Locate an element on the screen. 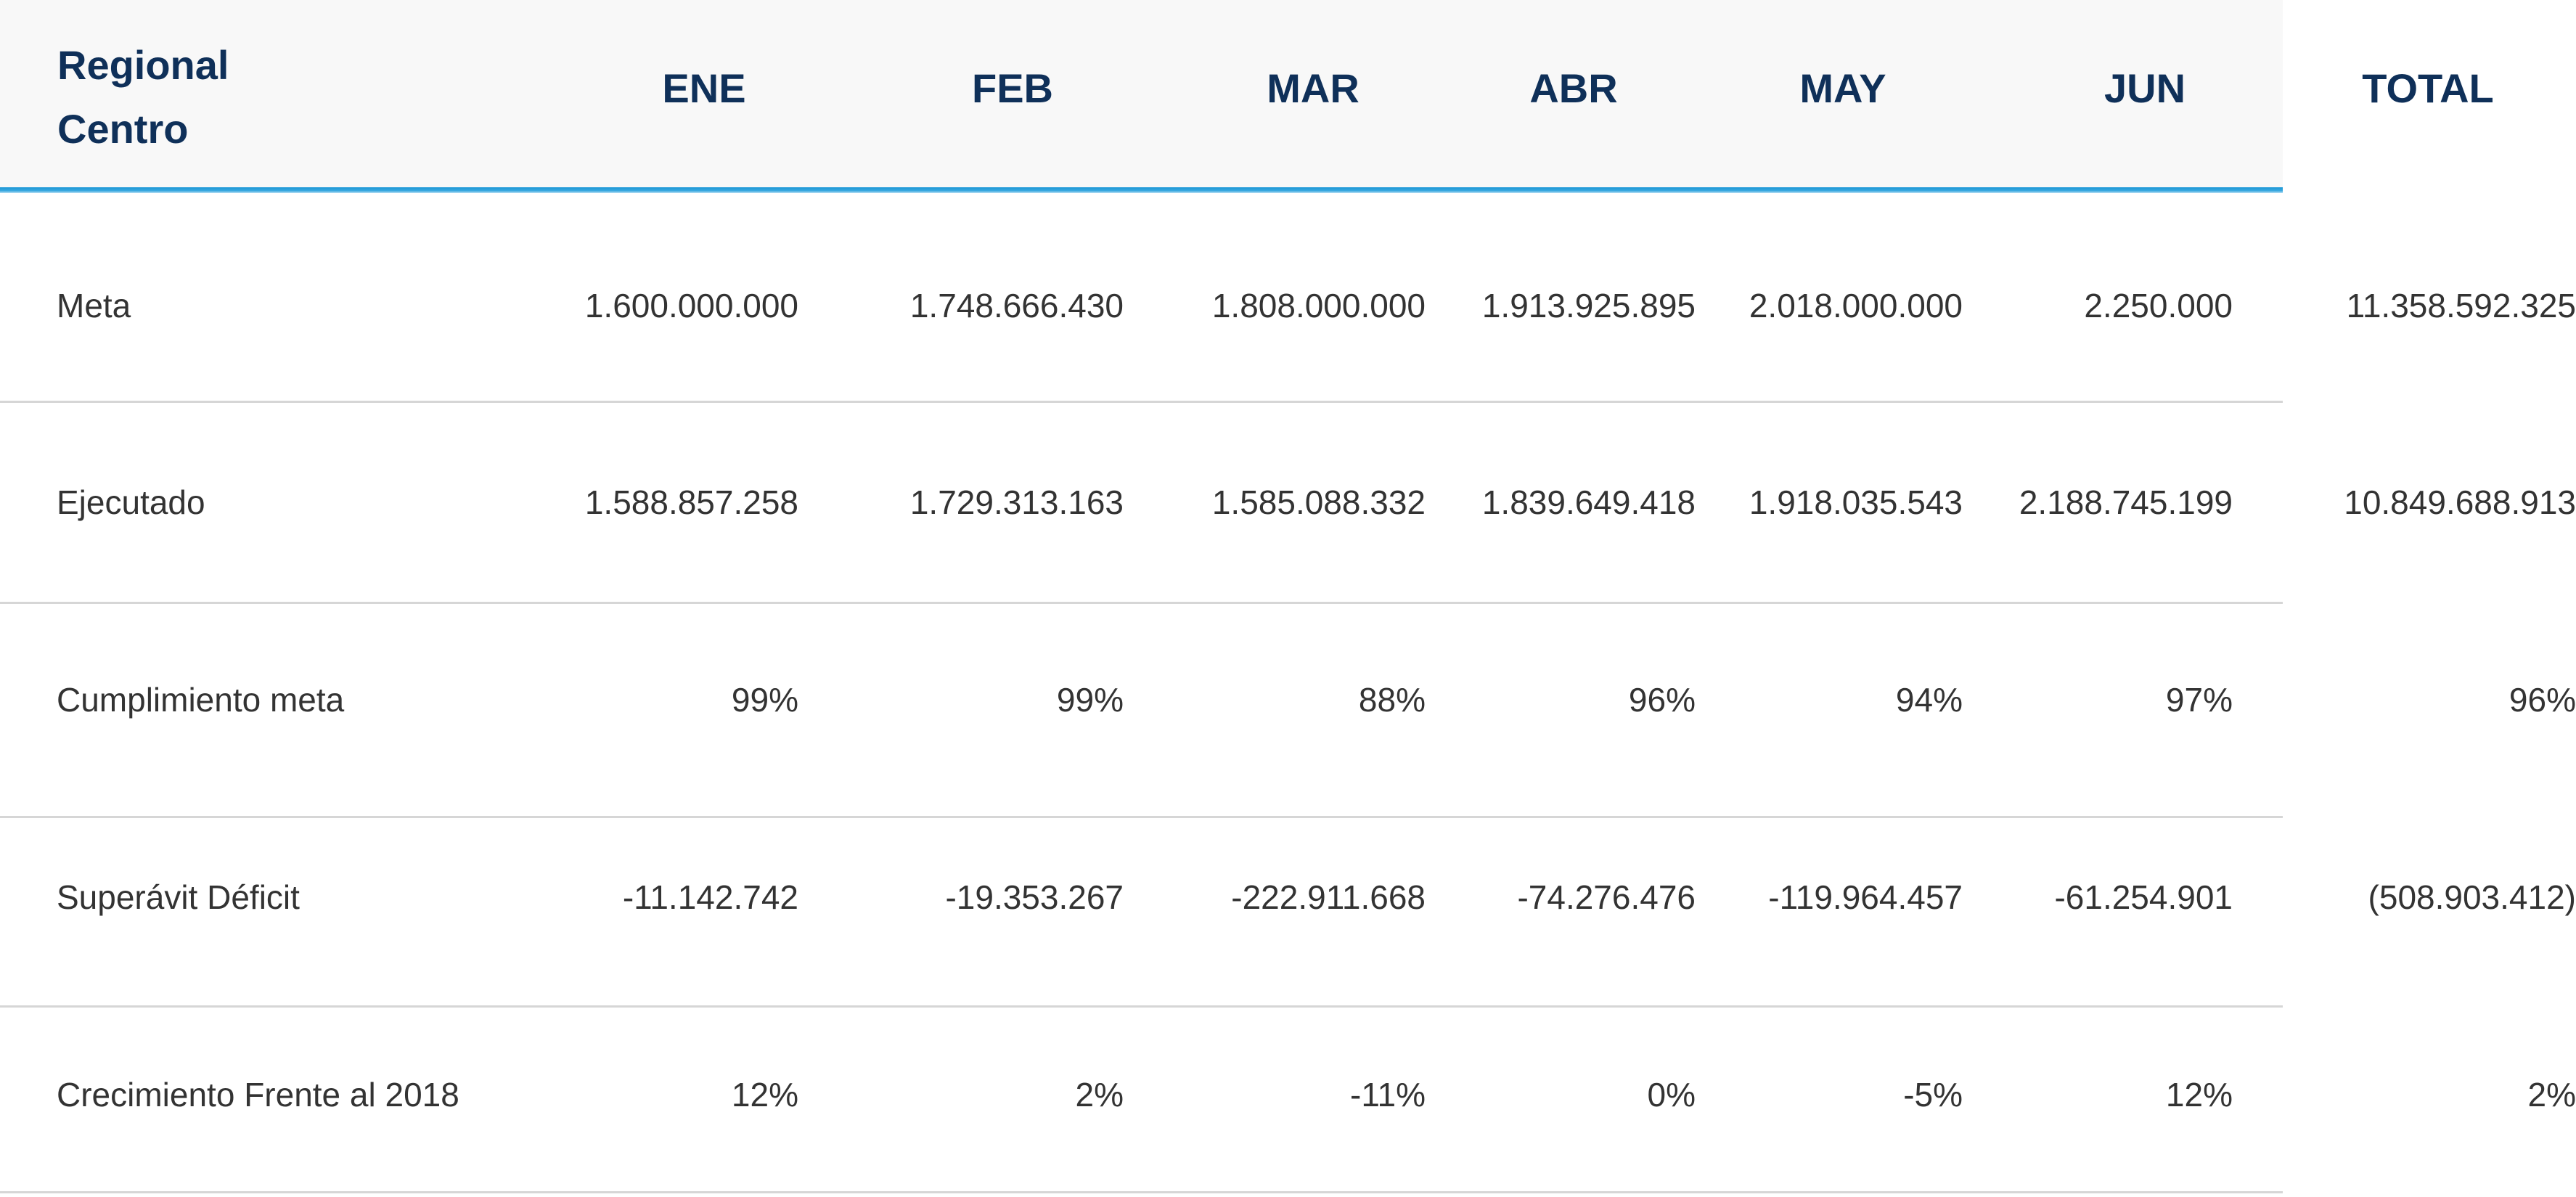  row-label: Cumplimiento meta is located at coordinates (201, 700).